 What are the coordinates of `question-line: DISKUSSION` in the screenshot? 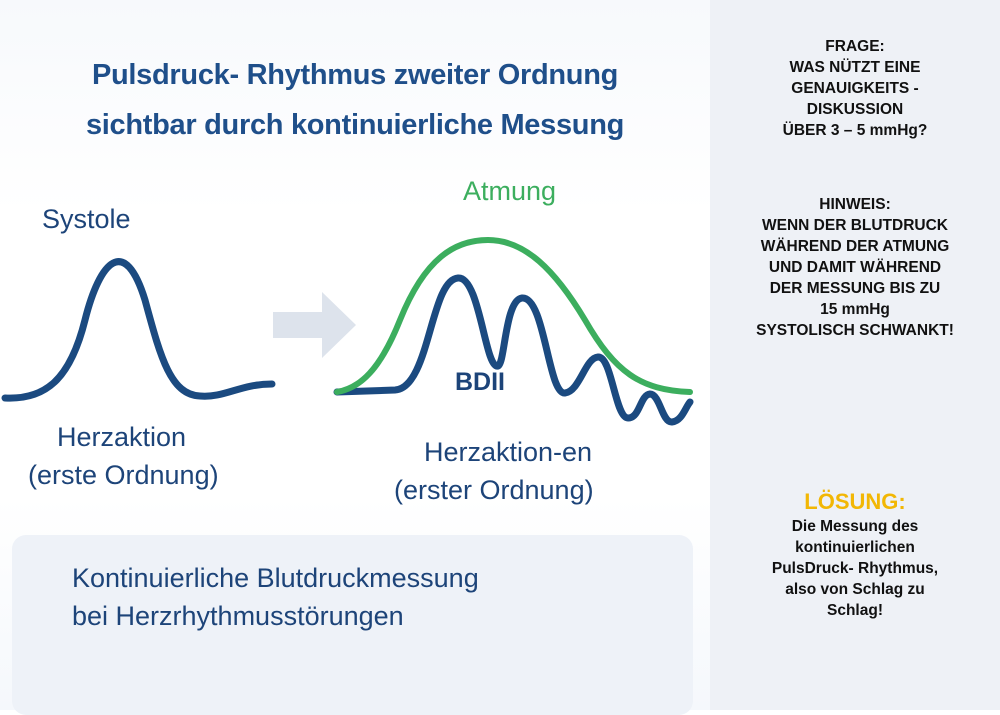 It's located at (855, 109).